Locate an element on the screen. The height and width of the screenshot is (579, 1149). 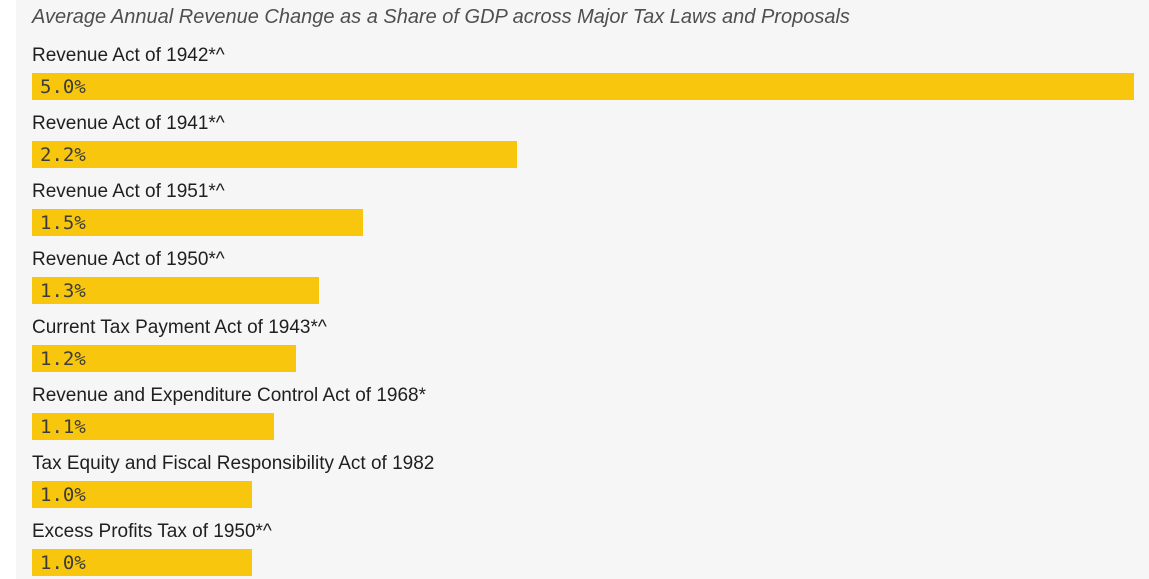
bar-value-label: 1.2% is located at coordinates (63, 358).